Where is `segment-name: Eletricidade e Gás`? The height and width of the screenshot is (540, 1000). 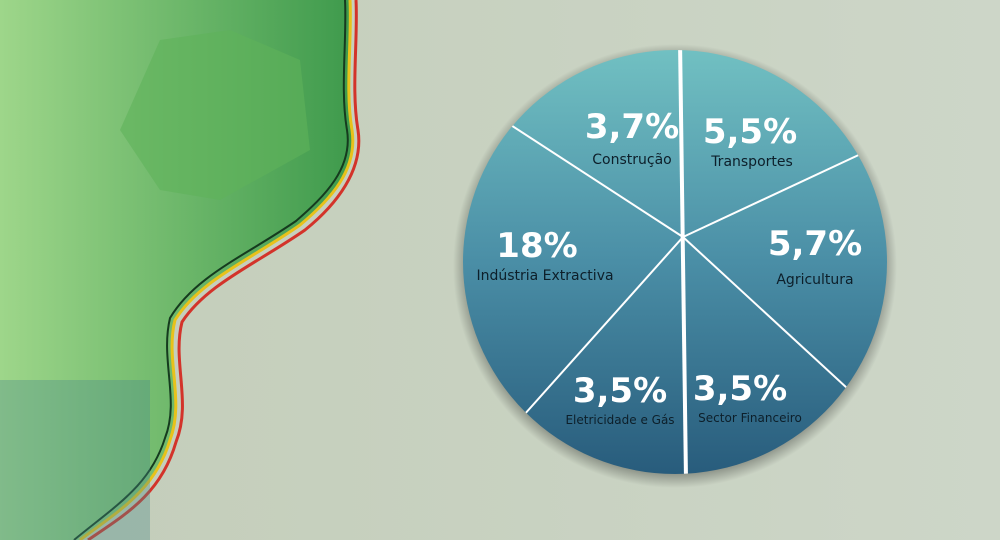
segment-name: Eletricidade e Gás is located at coordinates (619, 420).